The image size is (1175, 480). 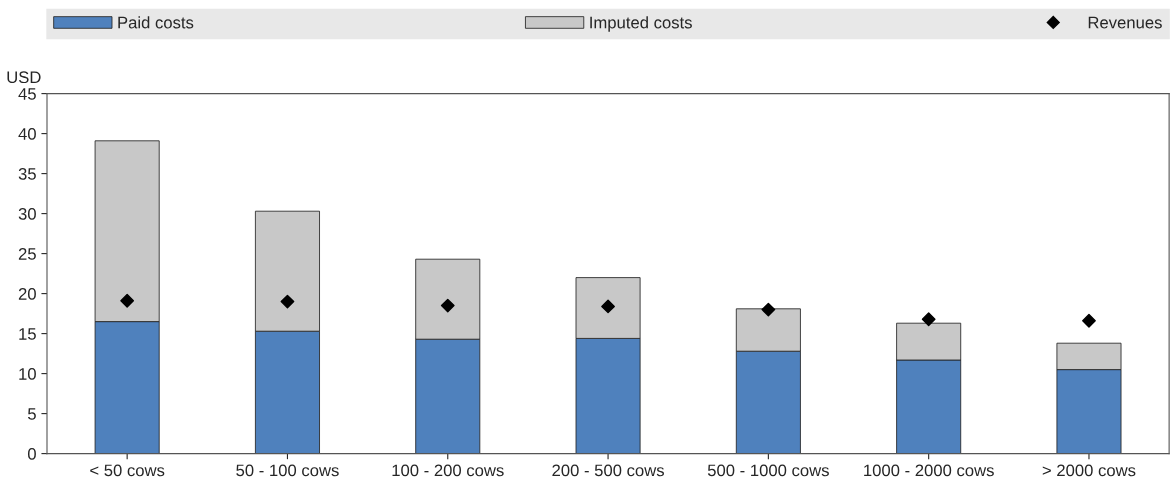 I want to click on x-tick-label: 1000 - 2000 cows, so click(x=929, y=470).